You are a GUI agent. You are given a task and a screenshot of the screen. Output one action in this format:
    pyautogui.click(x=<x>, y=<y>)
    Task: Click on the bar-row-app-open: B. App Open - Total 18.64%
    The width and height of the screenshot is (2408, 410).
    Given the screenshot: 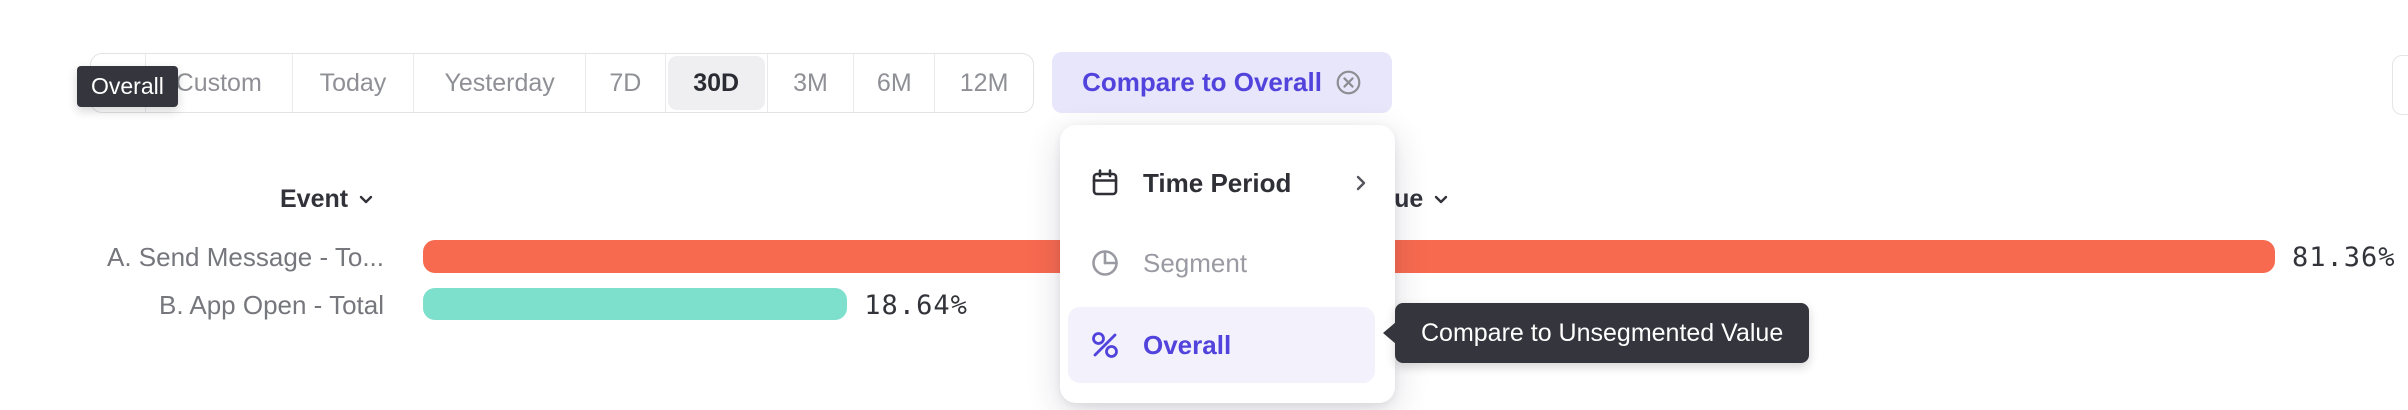 What is the action you would take?
    pyautogui.click(x=1204, y=305)
    